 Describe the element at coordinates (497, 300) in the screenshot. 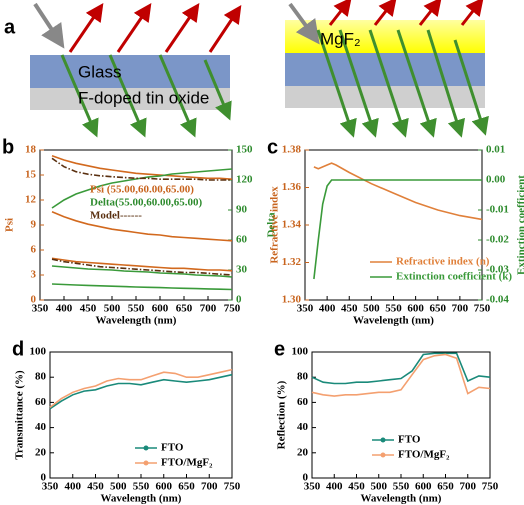

I see `y2-tick-label: -0.04` at that location.